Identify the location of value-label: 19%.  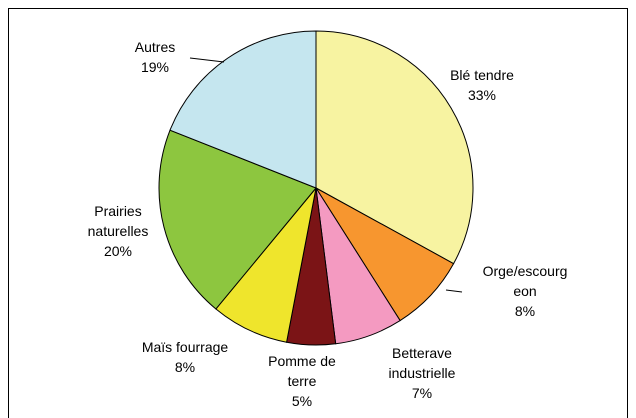
(155, 67).